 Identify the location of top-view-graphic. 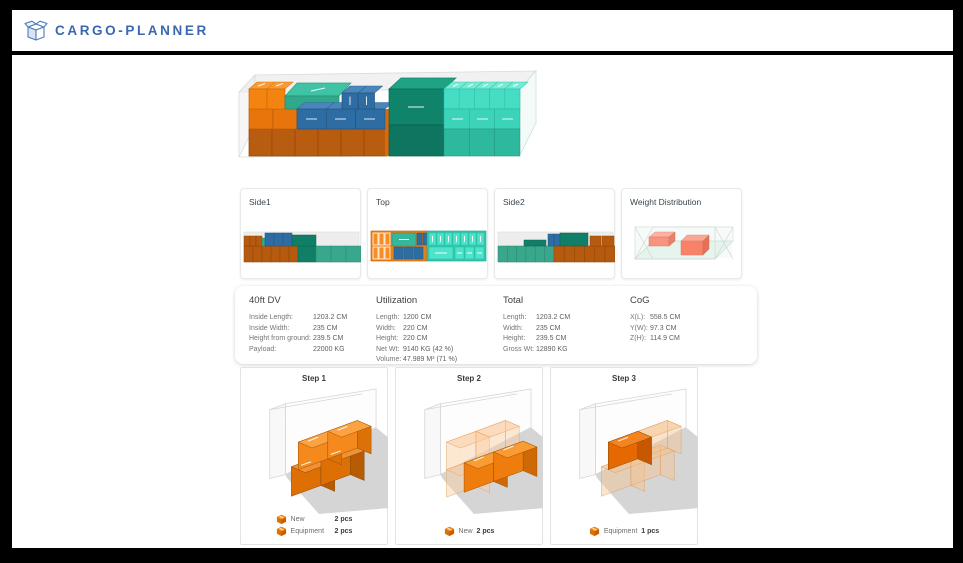
(428, 246).